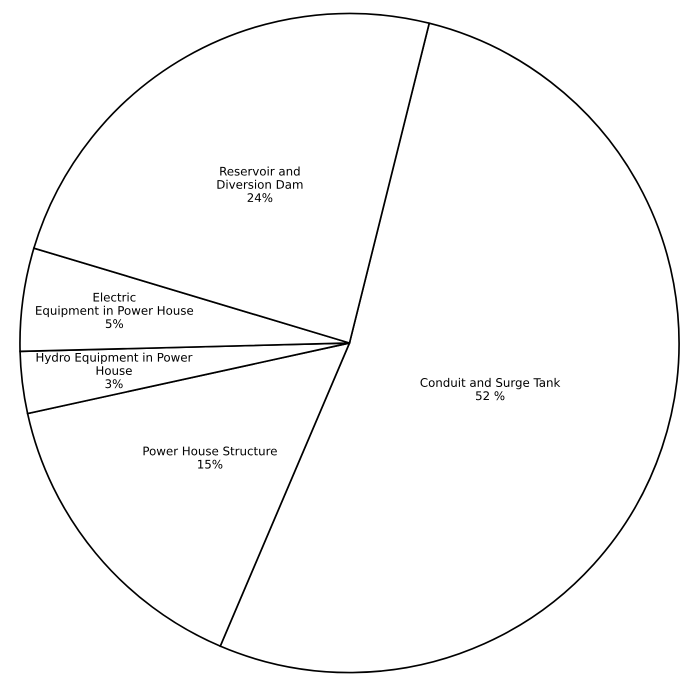 This screenshot has height=686, width=699. I want to click on slice-label: Electric Equipment in Power House, so click(115, 305).